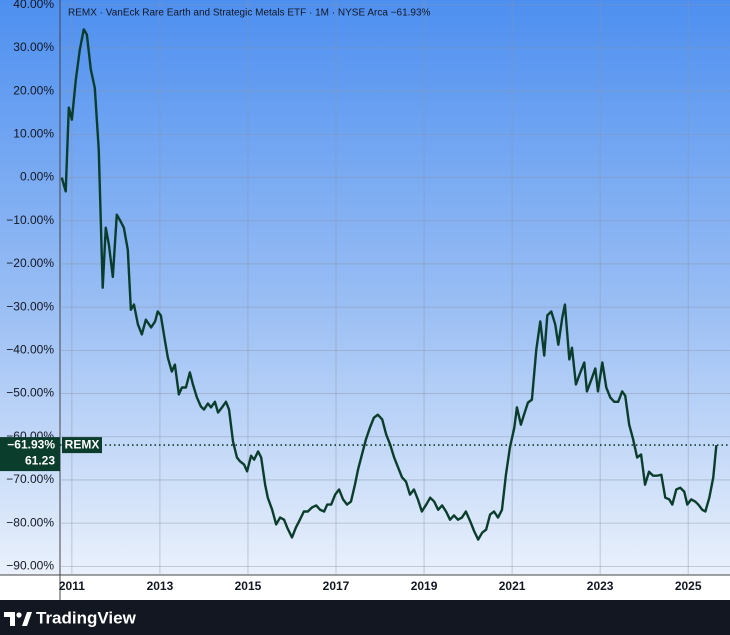 Image resolution: width=730 pixels, height=635 pixels. Describe the element at coordinates (30, 393) in the screenshot. I see `y-tick-label: −50.00%` at that location.